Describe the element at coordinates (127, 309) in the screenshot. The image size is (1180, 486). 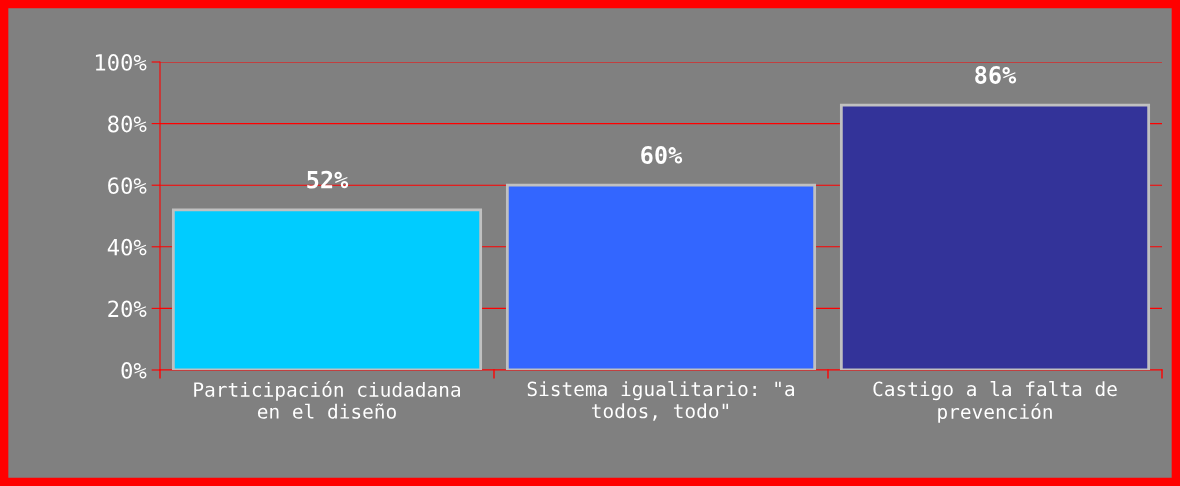
I see `y-tick-label: 20%` at that location.